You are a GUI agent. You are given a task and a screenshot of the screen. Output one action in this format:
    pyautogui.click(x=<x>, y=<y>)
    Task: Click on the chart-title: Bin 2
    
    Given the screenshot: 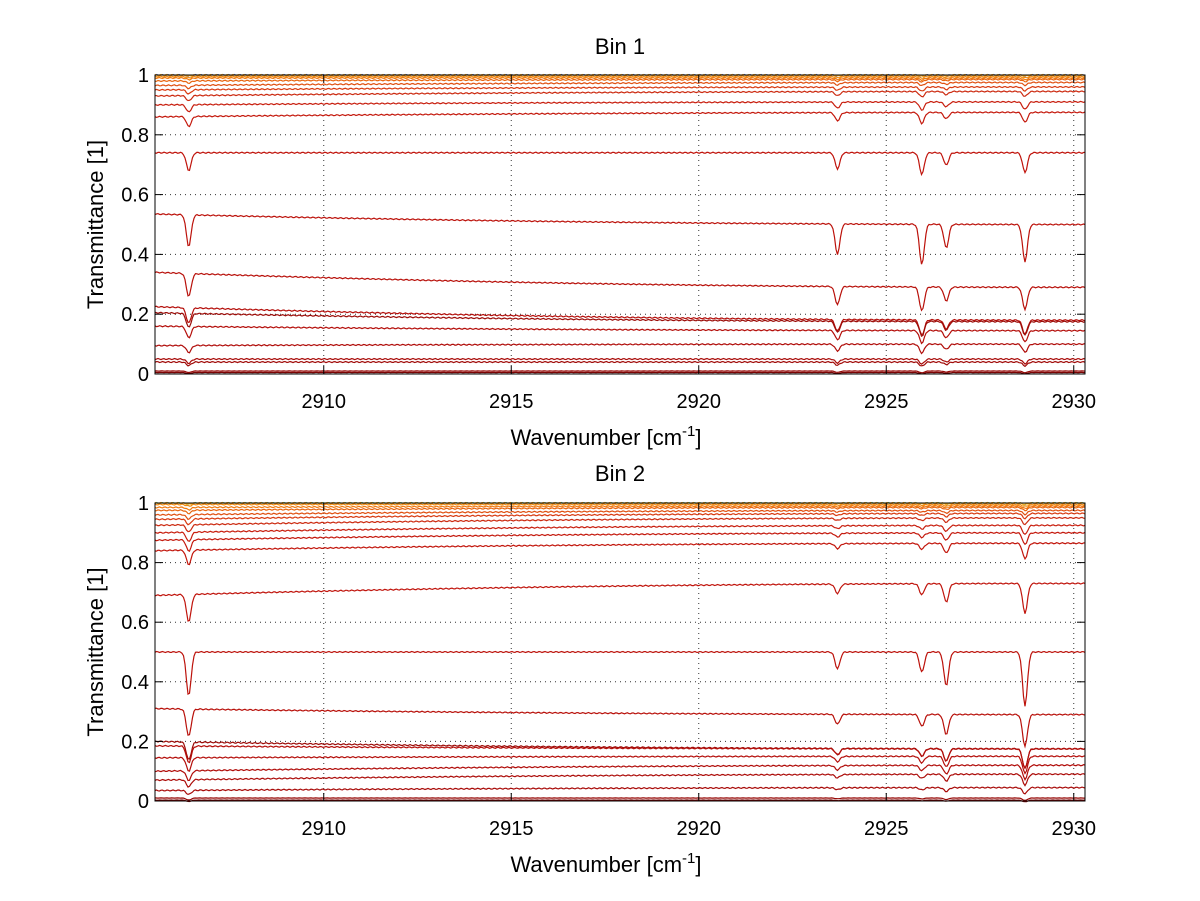 What is the action you would take?
    pyautogui.click(x=620, y=473)
    